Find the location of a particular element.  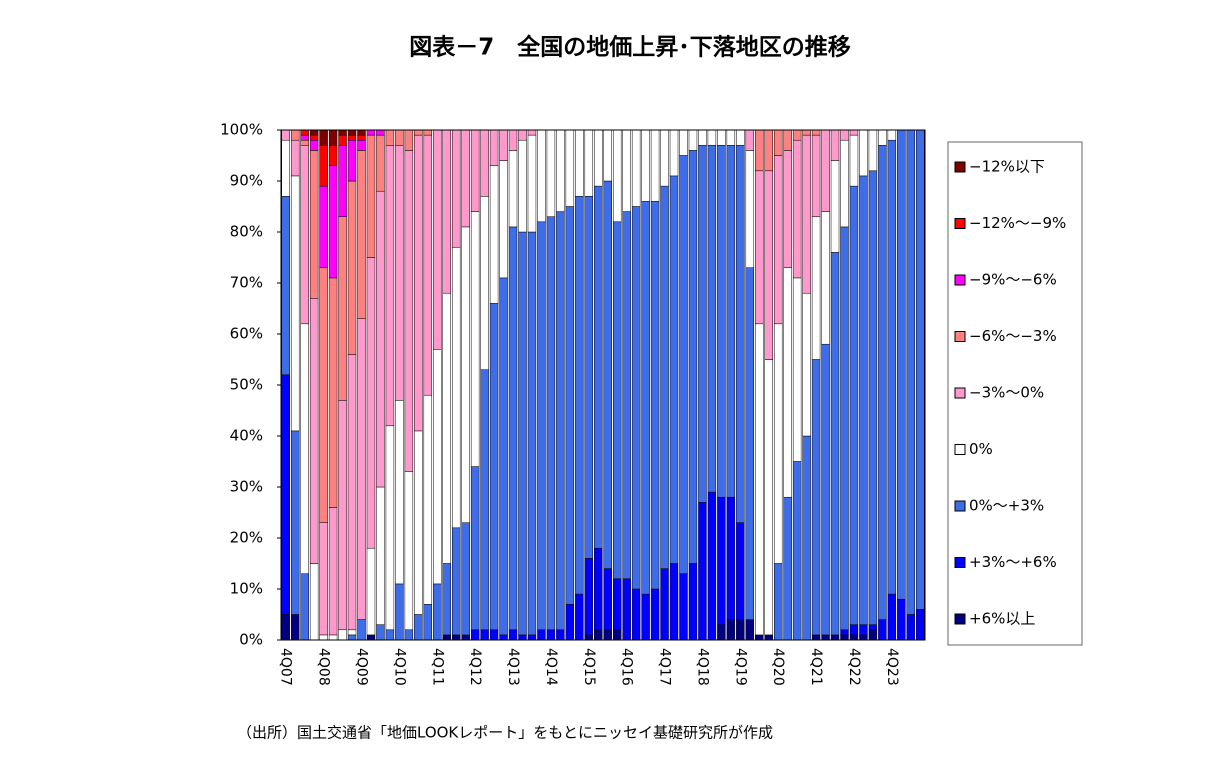

x-tick-label: 4Q10 is located at coordinates (399, 667).